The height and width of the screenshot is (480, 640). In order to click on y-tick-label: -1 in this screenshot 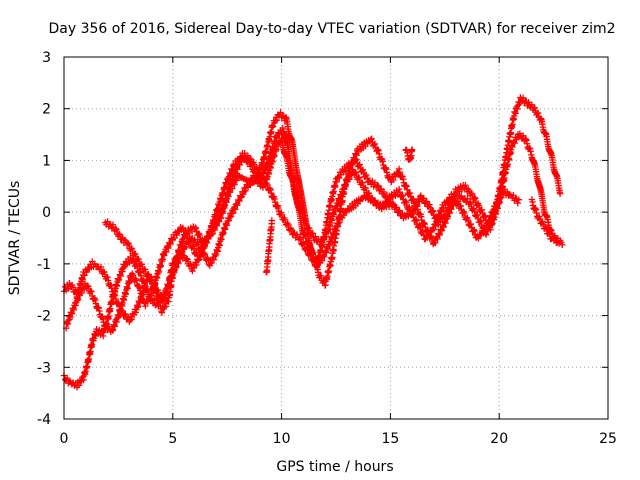, I will do `click(44, 265)`.